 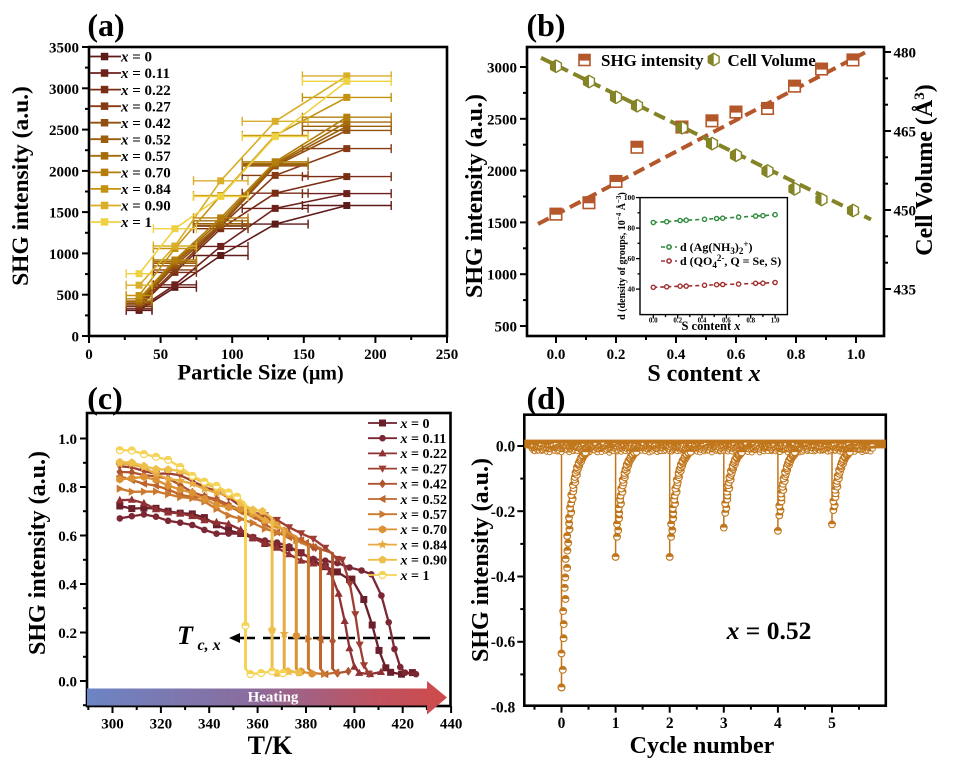 I want to click on svg-text: -0.6, so click(x=503, y=642).